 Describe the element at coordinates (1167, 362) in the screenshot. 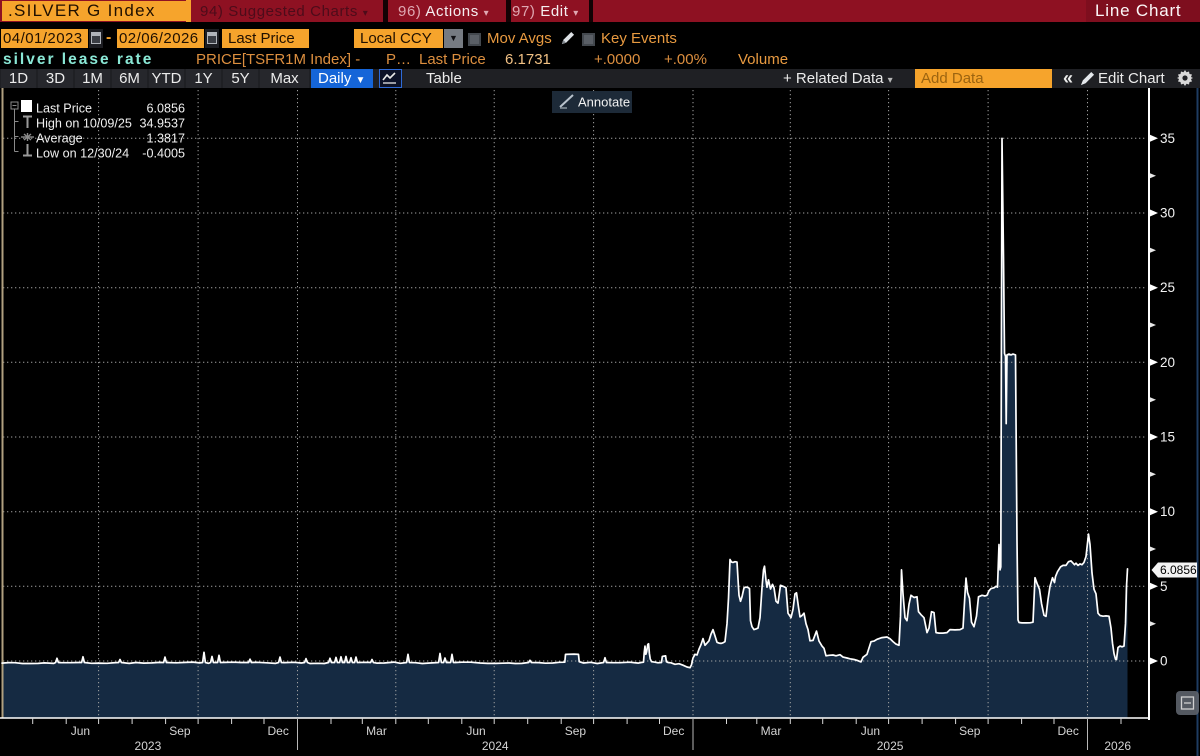

I see `svg-text: 20` at that location.